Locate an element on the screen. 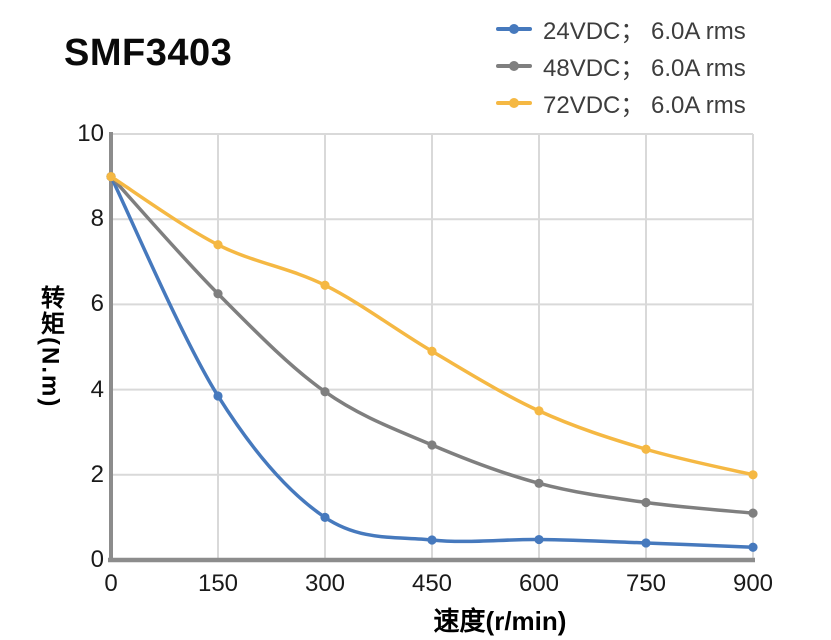 This screenshot has width=831, height=640. y-axis-label: 转矩(N.m) is located at coordinates (50, 347).